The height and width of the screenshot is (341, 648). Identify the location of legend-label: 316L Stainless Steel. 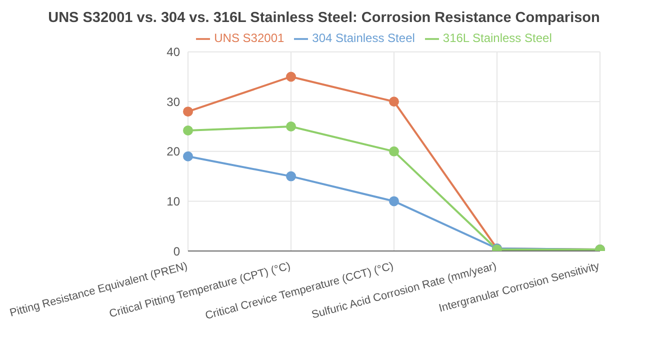
(497, 38).